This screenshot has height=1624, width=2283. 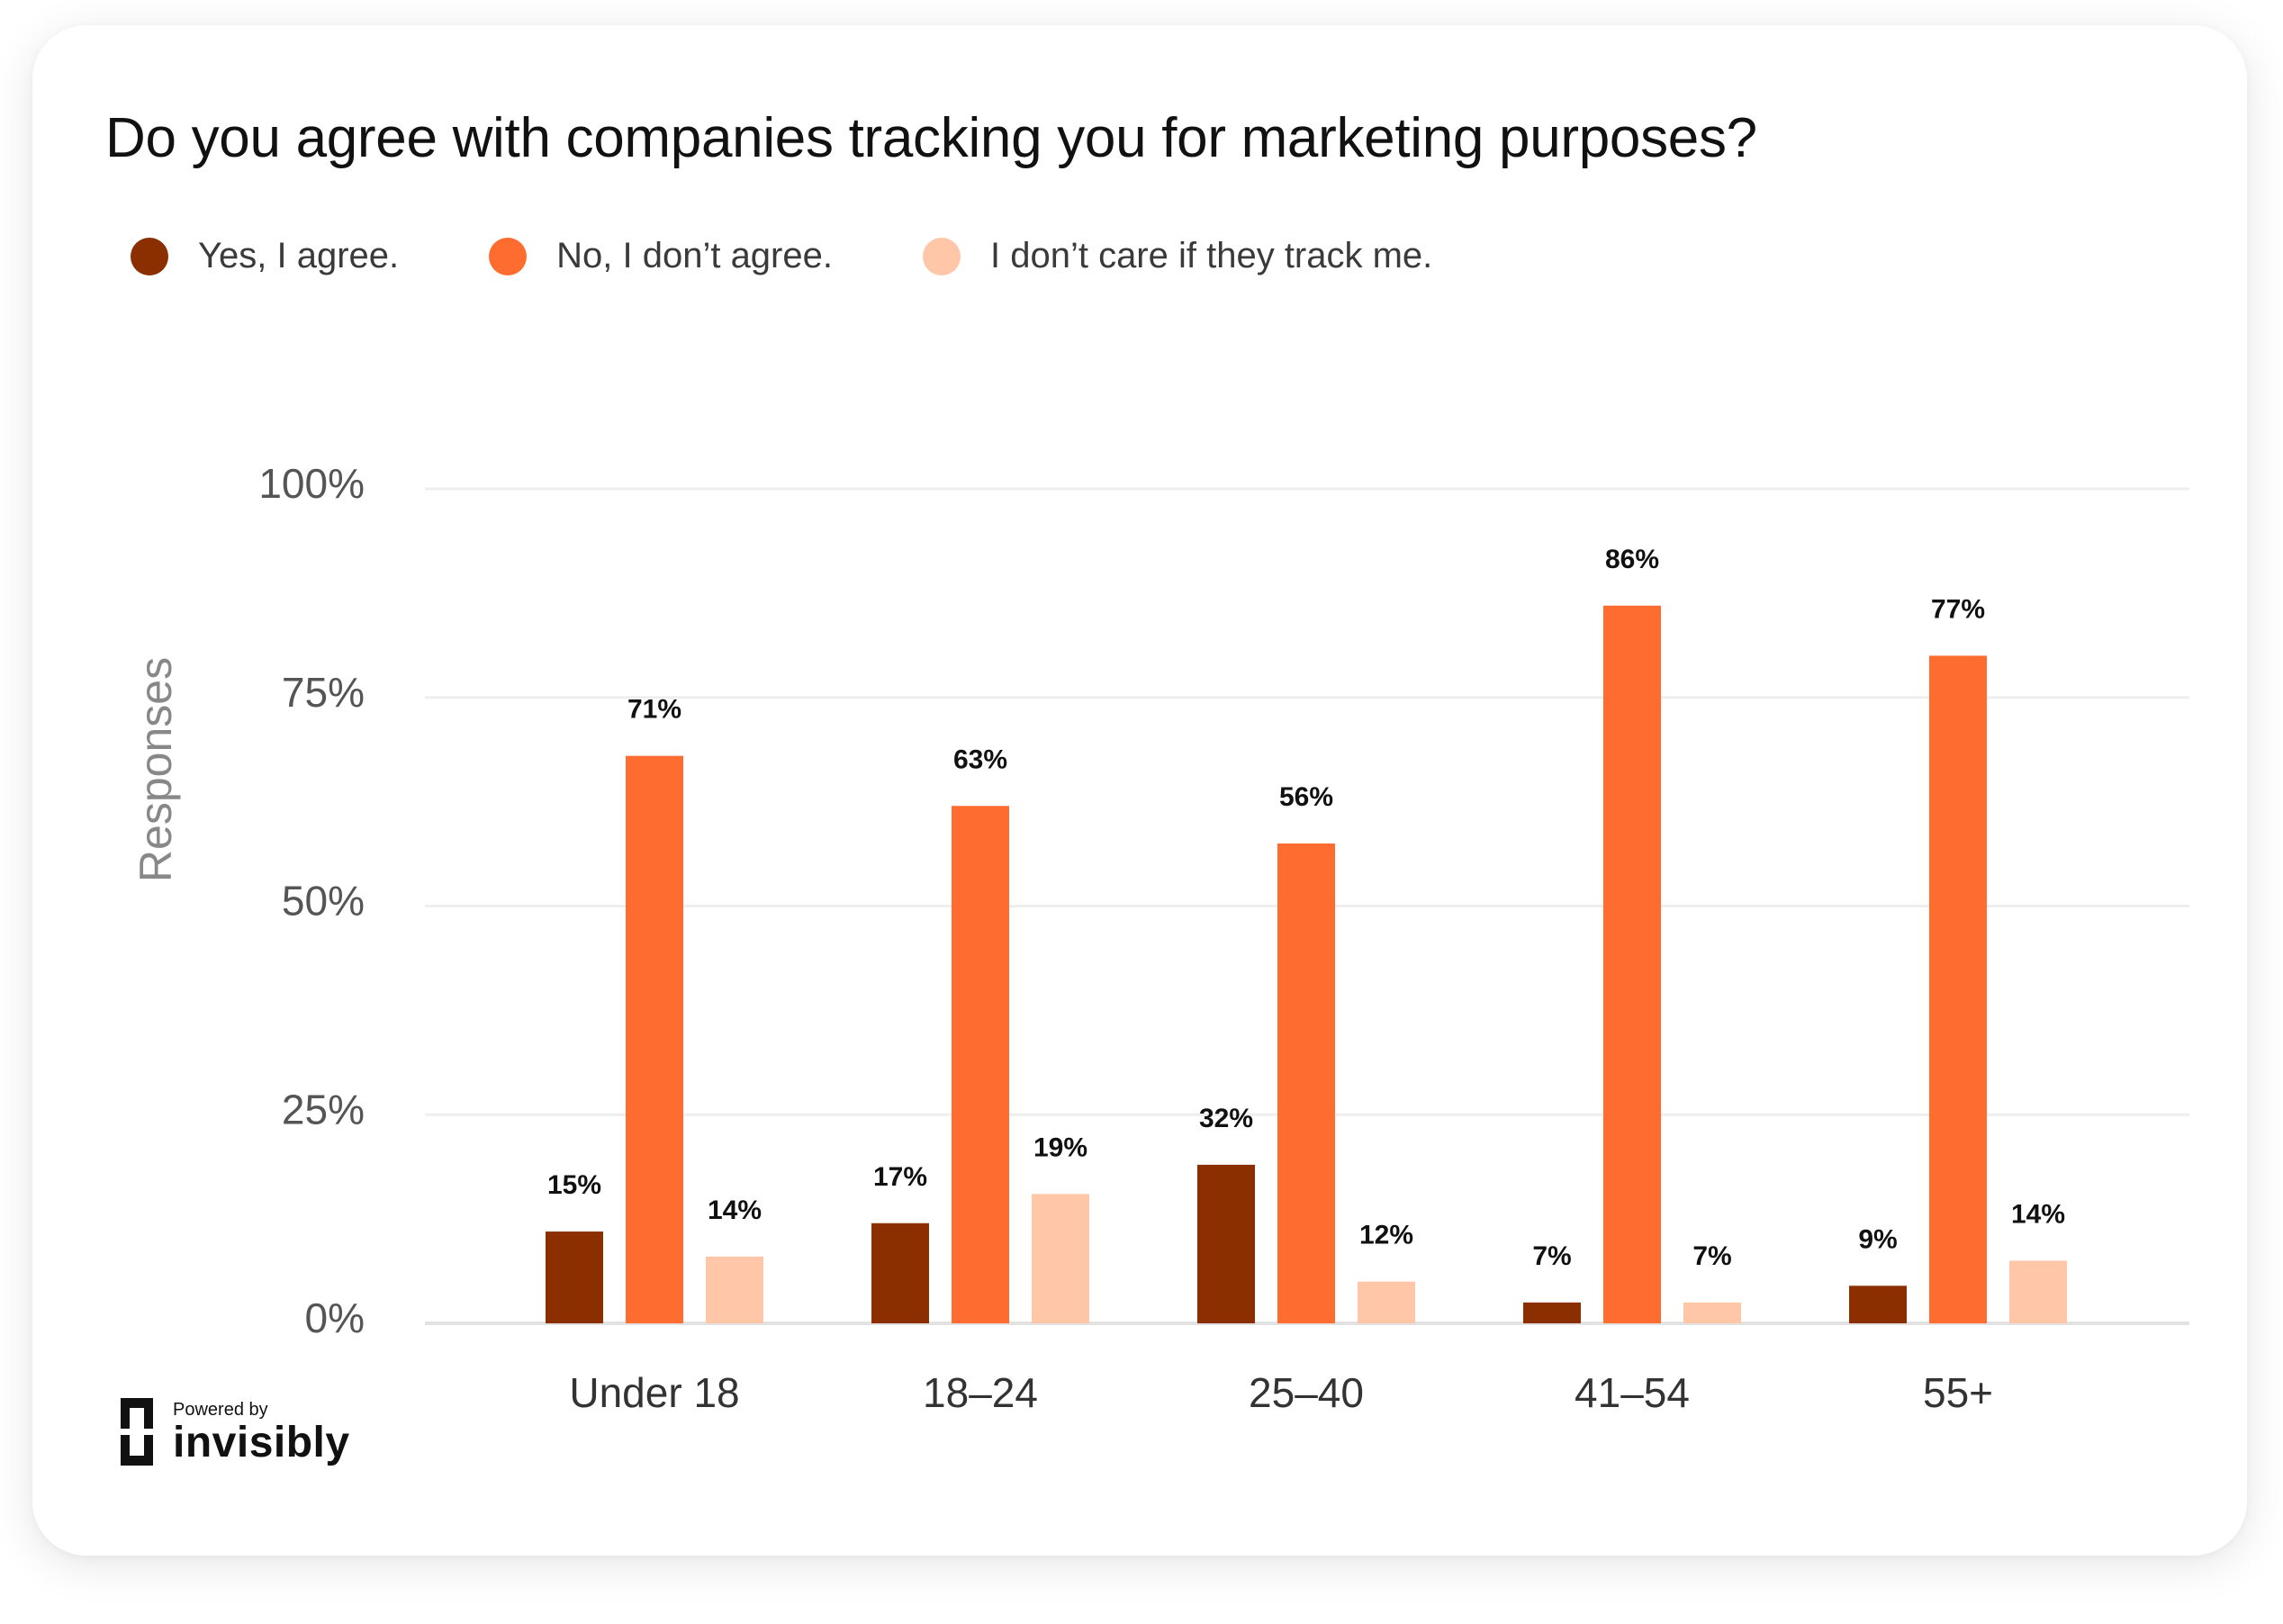 What do you see at coordinates (1306, 1392) in the screenshot?
I see `x-tick-label: 25–40` at bounding box center [1306, 1392].